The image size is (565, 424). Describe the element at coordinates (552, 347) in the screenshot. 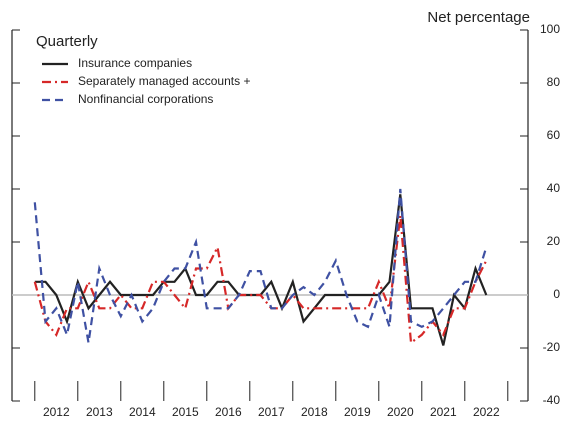

I see `y-tick-label: -20` at that location.